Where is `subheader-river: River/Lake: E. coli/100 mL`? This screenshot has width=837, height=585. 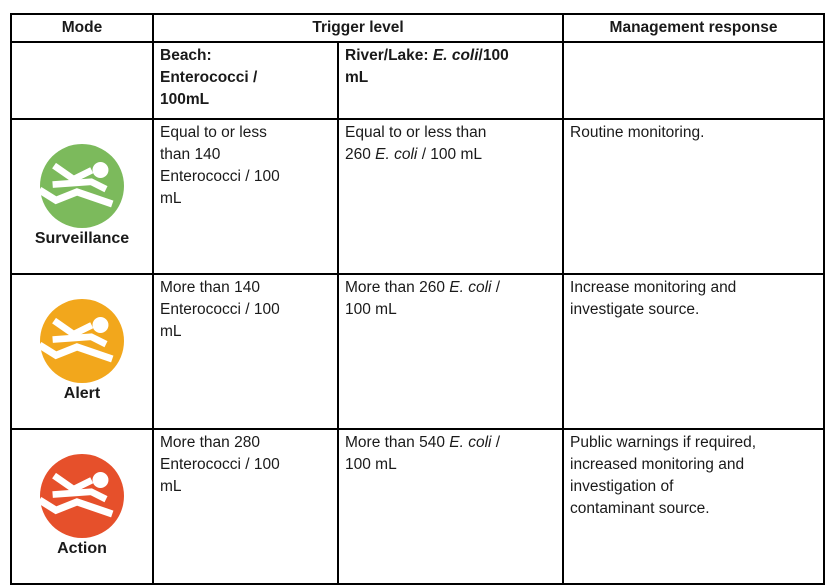
subheader-river: River/Lake: E. coli/100 mL is located at coordinates (450, 80).